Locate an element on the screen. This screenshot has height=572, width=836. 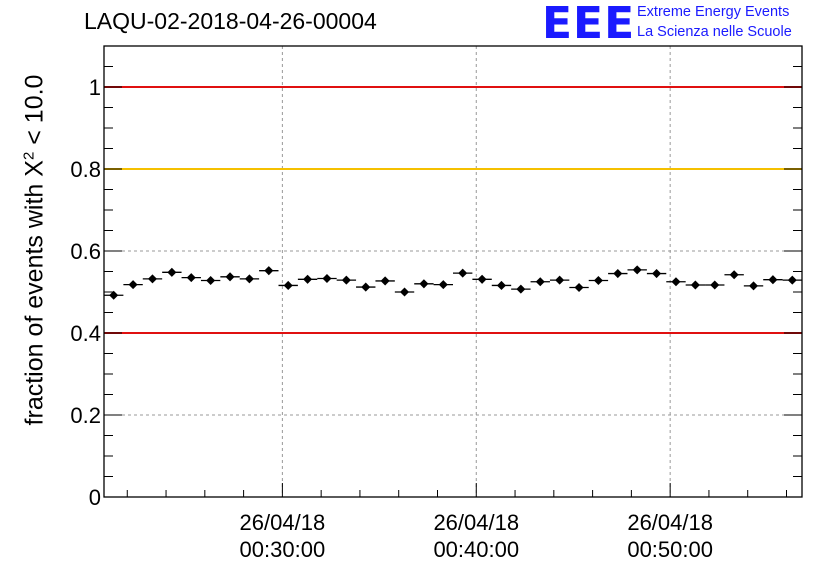
x-tick-time-label: 00:30:00 is located at coordinates (283, 549).